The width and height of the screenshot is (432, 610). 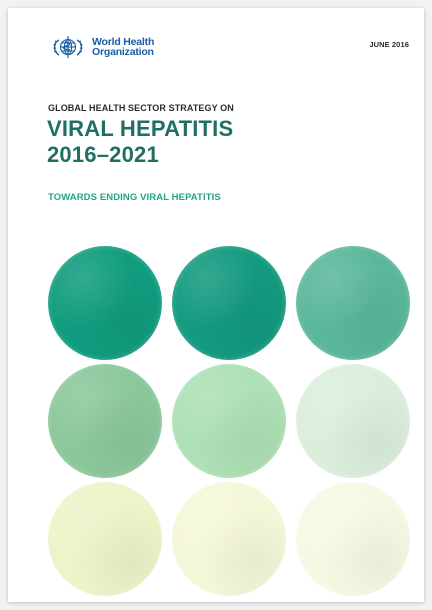 I want to click on who-emblem-icon, so click(x=68, y=47).